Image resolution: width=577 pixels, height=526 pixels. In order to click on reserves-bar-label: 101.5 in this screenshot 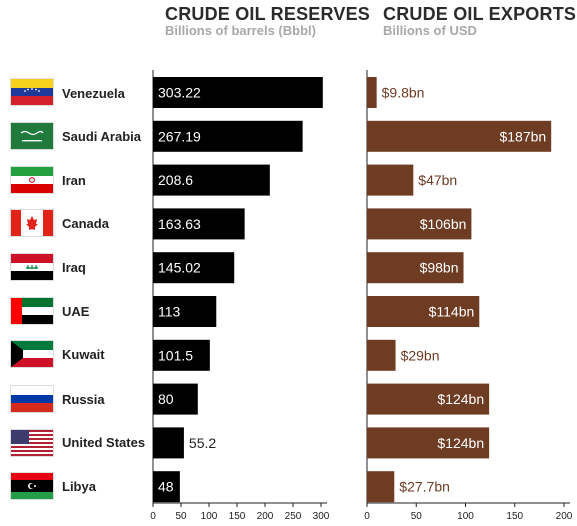, I will do `click(175, 355)`.